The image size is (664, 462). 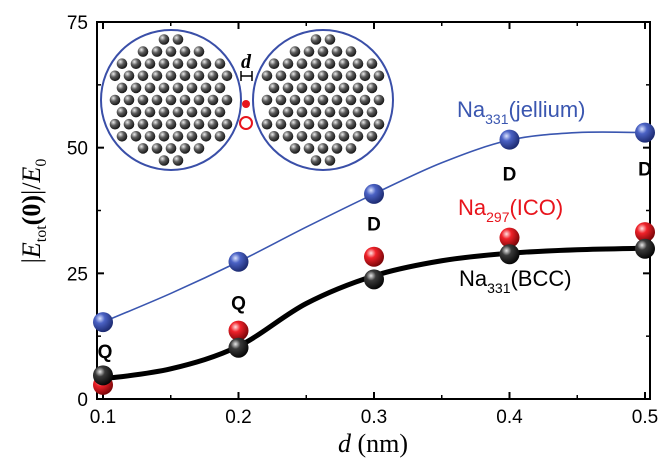 I want to click on probe-point-filled, so click(x=246, y=104).